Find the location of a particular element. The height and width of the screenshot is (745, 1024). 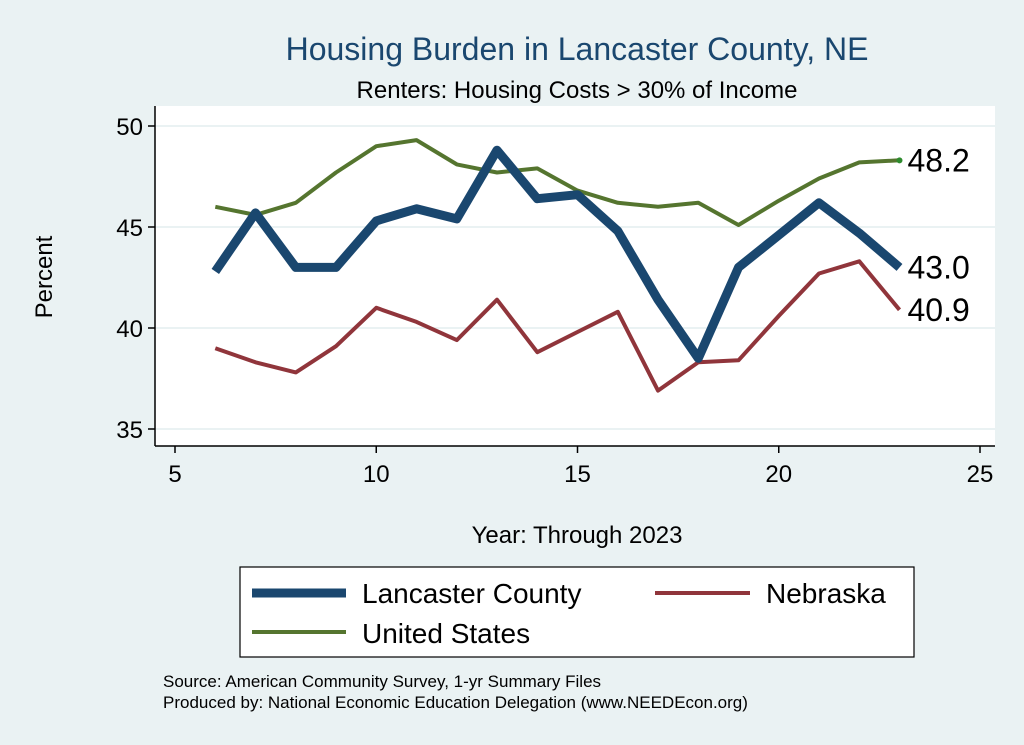

y-tick-label: 45 is located at coordinates (129, 228).